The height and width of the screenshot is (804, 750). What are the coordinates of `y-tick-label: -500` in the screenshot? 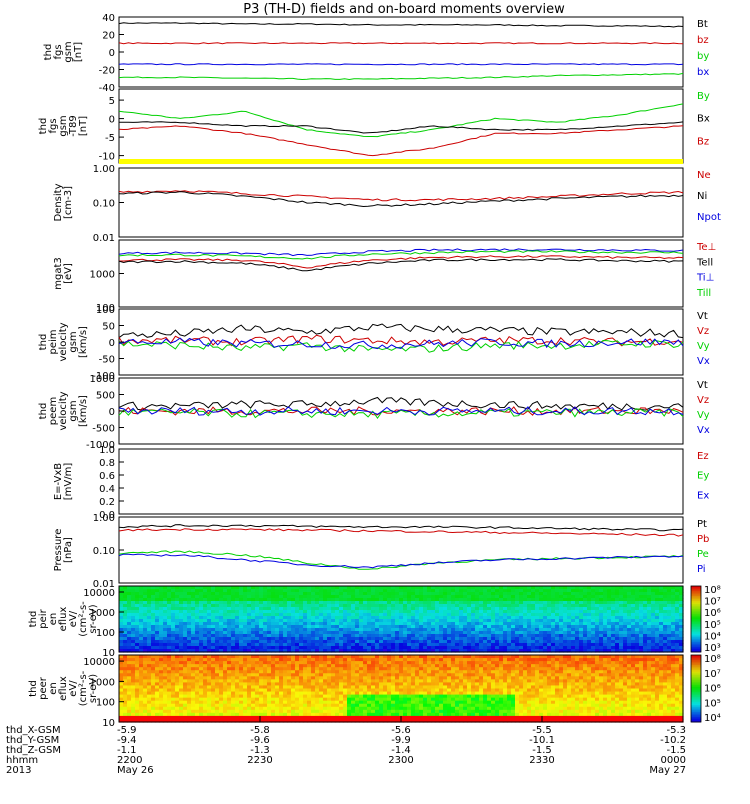 It's located at (103, 429).